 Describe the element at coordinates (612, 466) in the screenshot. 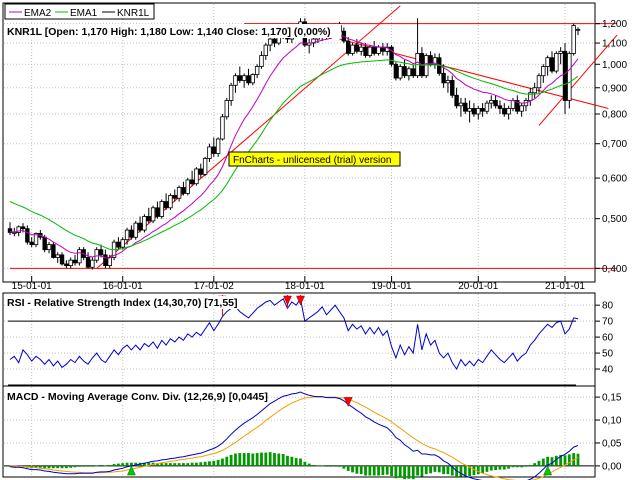

I see `macd-ytick-label: 0,00` at that location.